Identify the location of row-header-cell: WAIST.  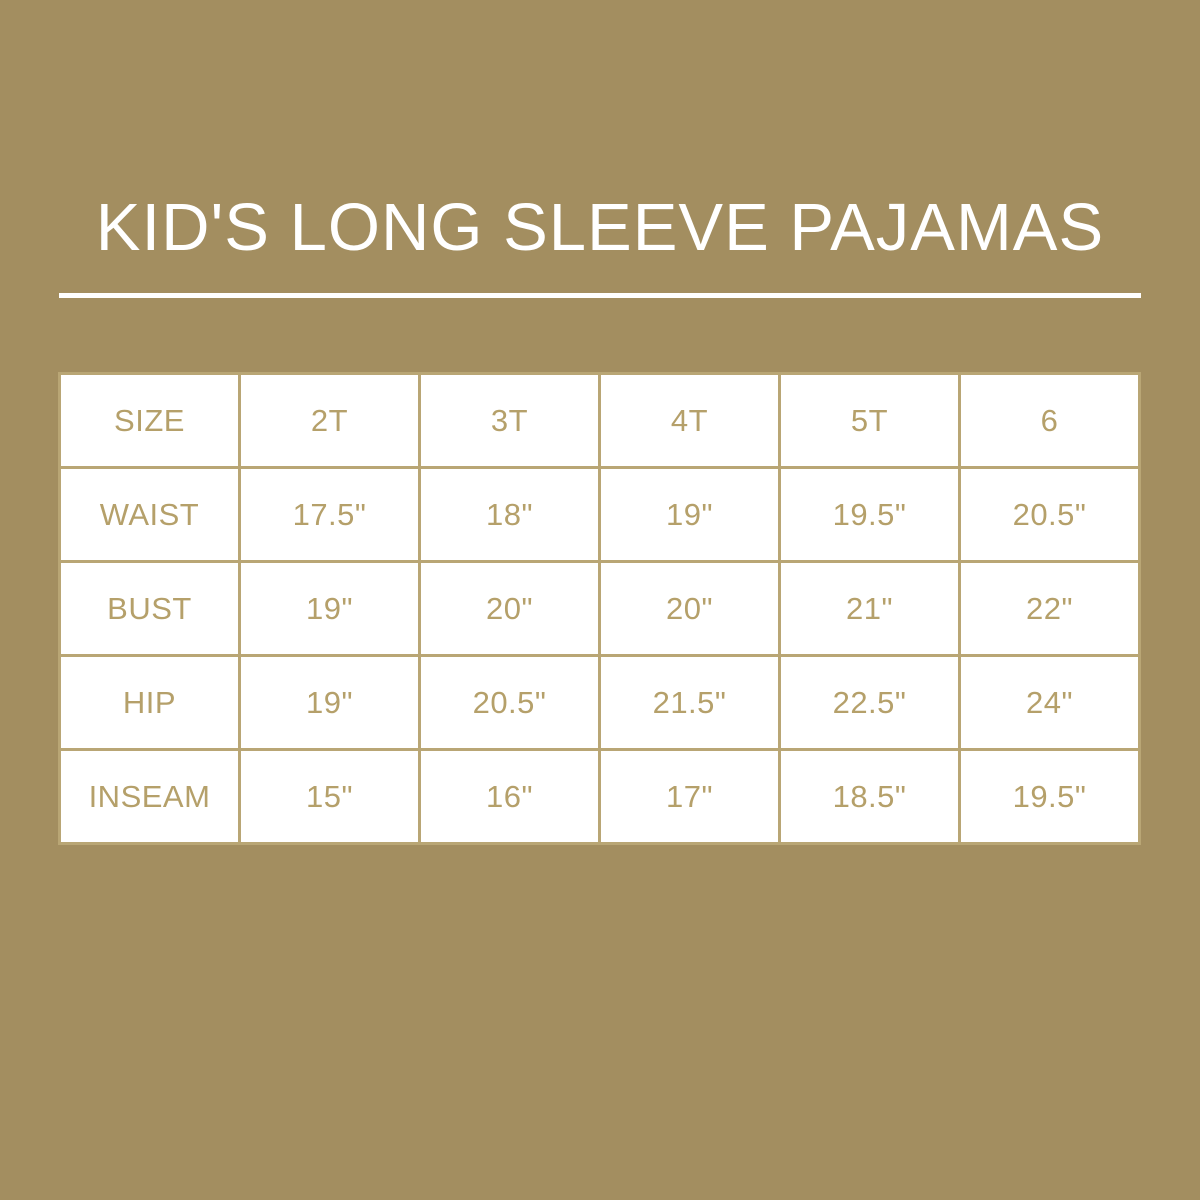
(149, 514).